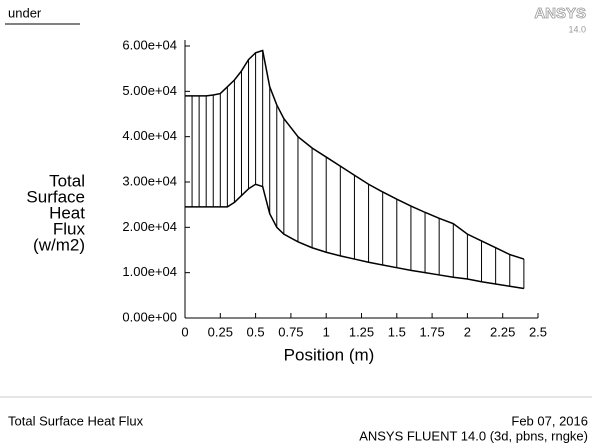 This screenshot has height=446, width=592. Describe the element at coordinates (538, 331) in the screenshot. I see `x-tick-label: 2.5` at that location.